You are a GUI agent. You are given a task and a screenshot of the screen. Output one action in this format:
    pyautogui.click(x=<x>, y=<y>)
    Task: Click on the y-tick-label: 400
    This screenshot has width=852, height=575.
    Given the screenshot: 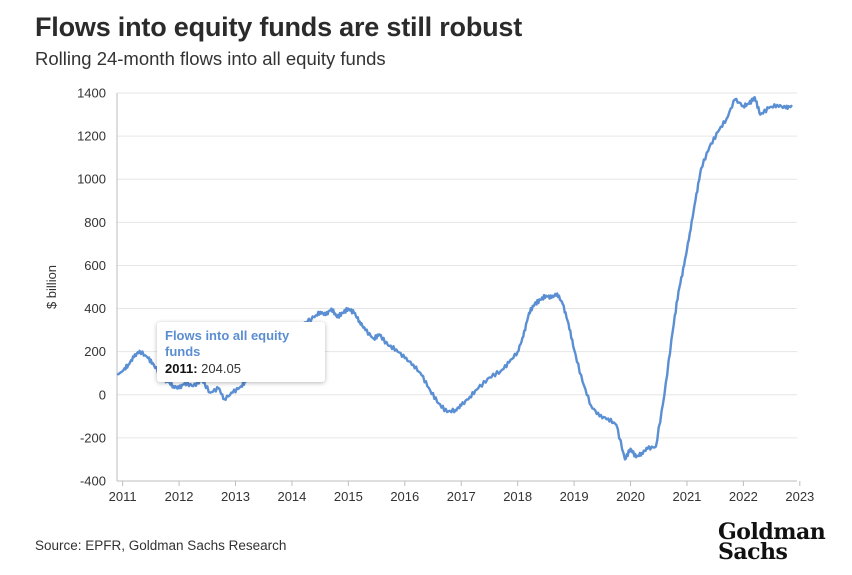 What is the action you would take?
    pyautogui.click(x=95, y=308)
    